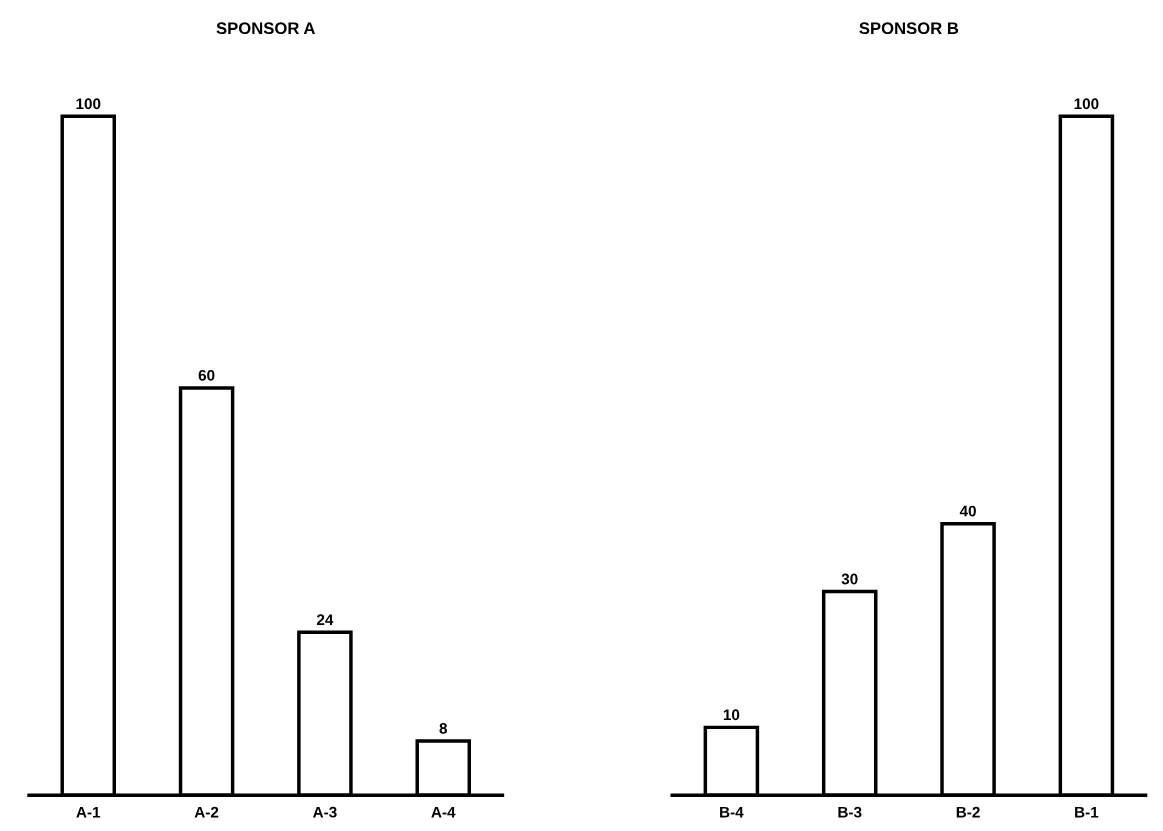  I want to click on x-tick-label: B-3, so click(850, 812).